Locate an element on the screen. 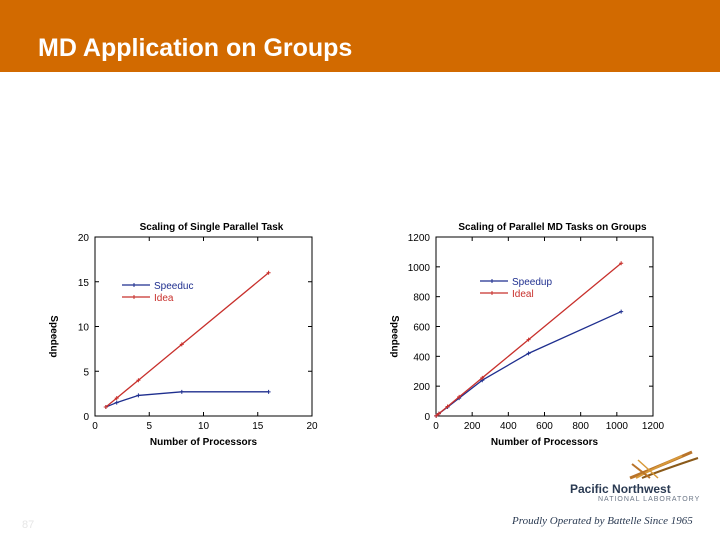 This screenshot has height=540, width=720. chart-title: Scaling of Parallel MD Tasks on Groups is located at coordinates (552, 227).